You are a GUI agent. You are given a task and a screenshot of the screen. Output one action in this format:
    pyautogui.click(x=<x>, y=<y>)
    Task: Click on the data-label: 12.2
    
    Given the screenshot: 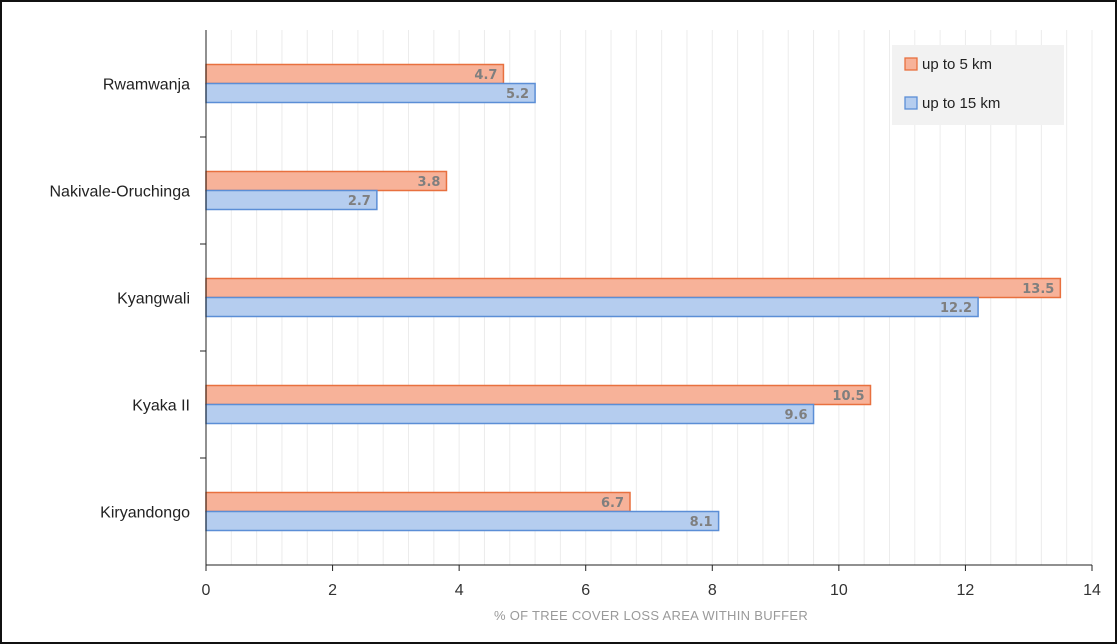 What is the action you would take?
    pyautogui.click(x=956, y=308)
    